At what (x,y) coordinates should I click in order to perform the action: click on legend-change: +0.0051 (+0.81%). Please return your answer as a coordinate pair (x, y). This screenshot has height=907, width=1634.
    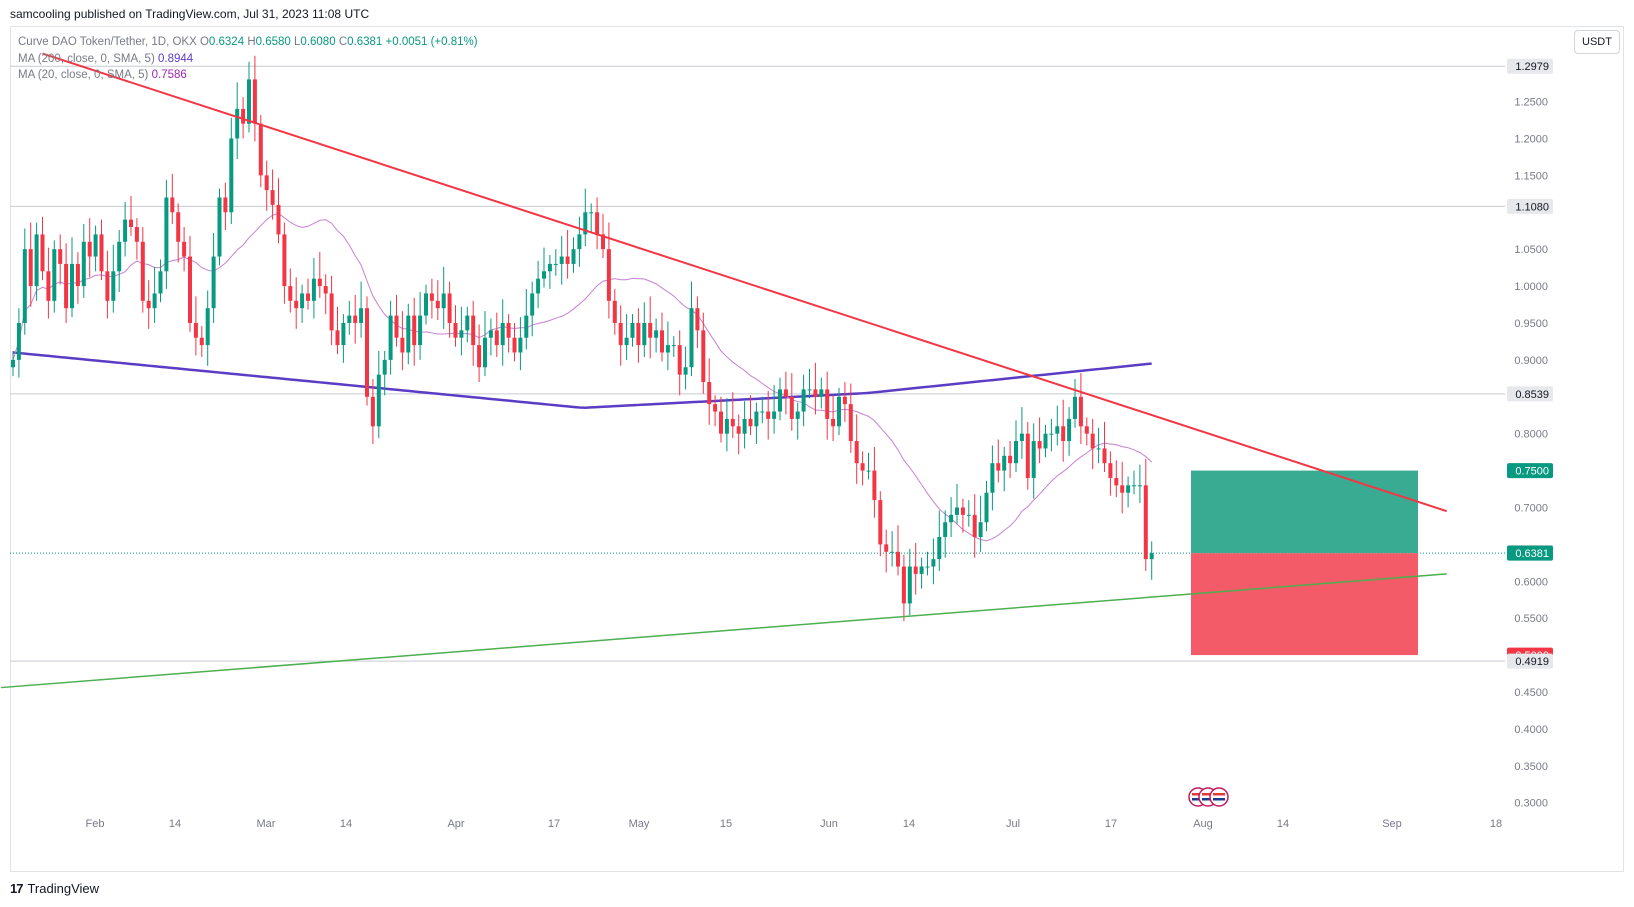
    Looking at the image, I should click on (431, 42).